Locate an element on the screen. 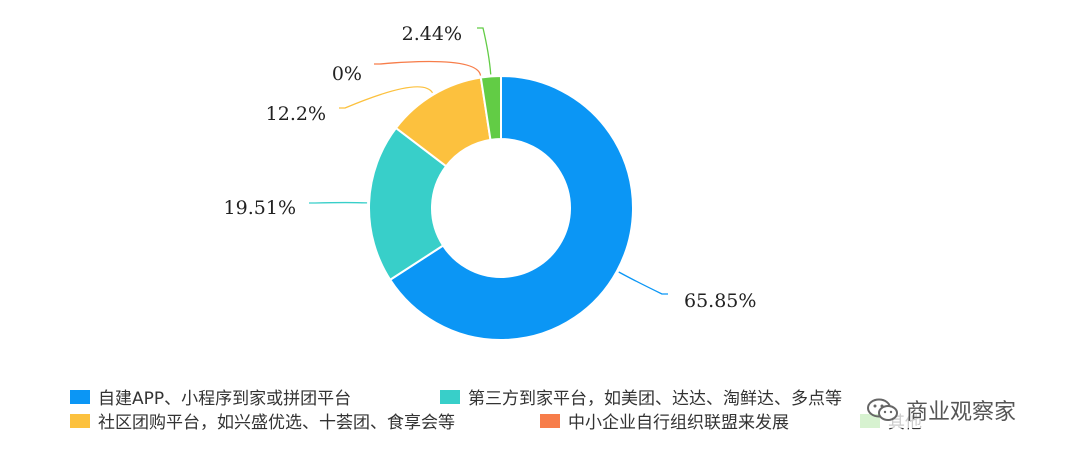  watermark-text: 商业观察家 is located at coordinates (961, 412).